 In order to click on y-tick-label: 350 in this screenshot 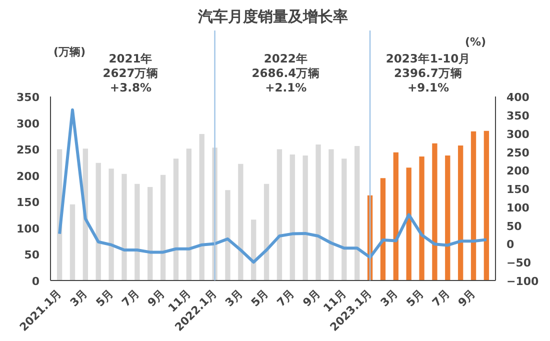, I will do `click(28, 97)`.